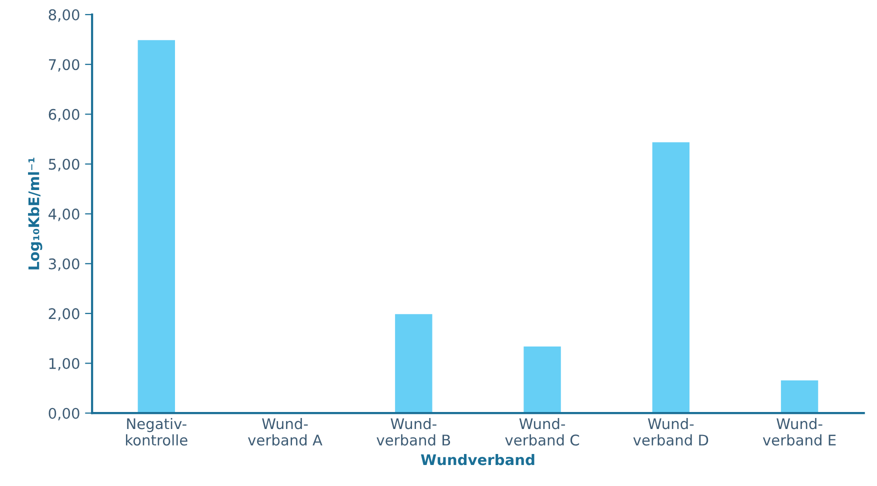 This screenshot has width=877, height=486. What do you see at coordinates (157, 432) in the screenshot?
I see `x-tick-label: Negativ- kontrolle` at bounding box center [157, 432].